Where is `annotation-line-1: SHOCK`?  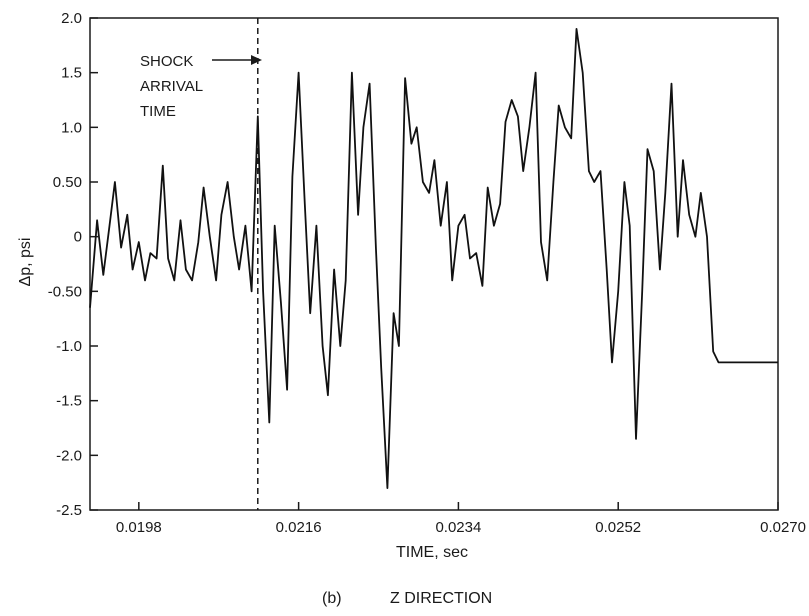
annotation-line-1: SHOCK is located at coordinates (166, 61).